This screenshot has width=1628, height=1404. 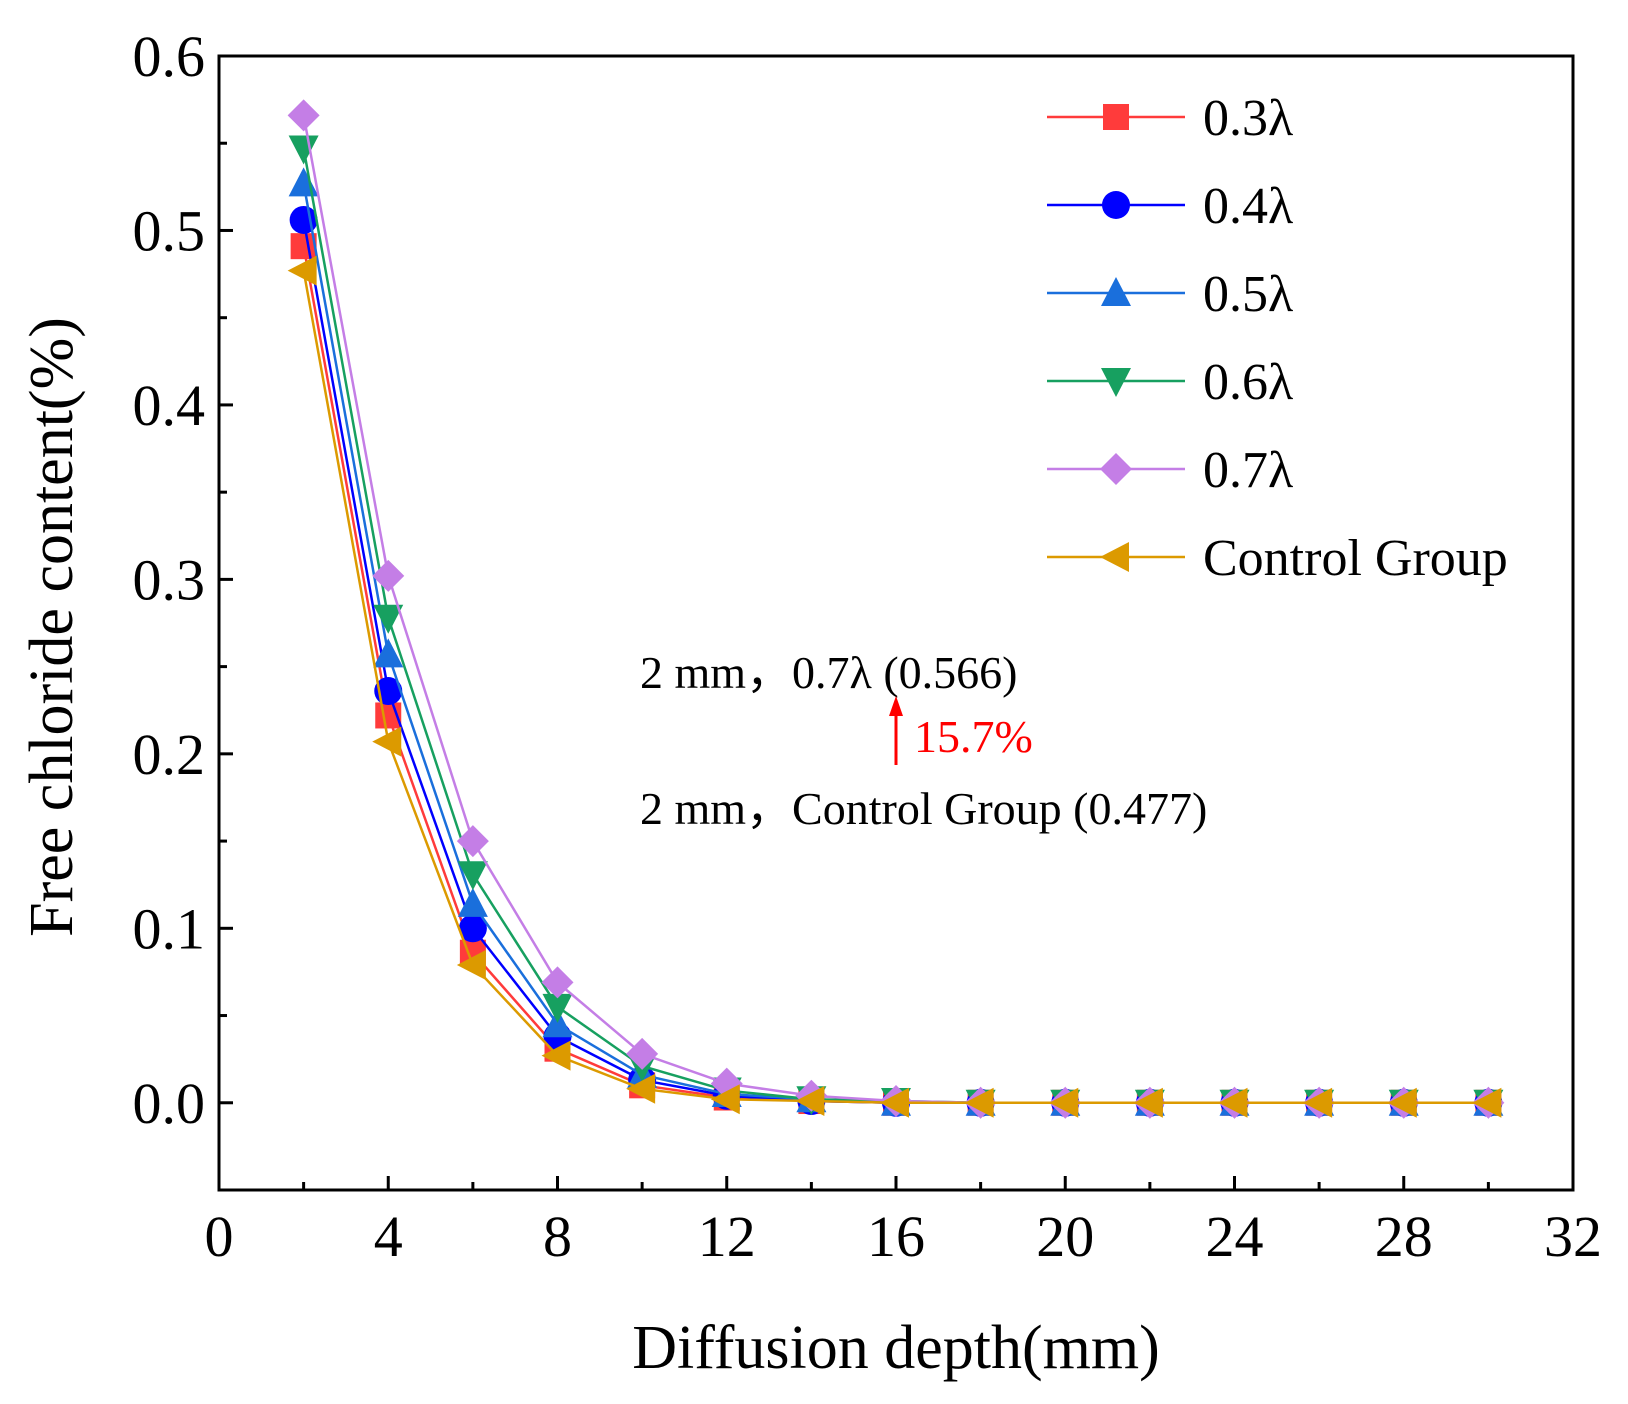 What do you see at coordinates (1170, 206) in the screenshot?
I see `legend-item: 0.4λ` at bounding box center [1170, 206].